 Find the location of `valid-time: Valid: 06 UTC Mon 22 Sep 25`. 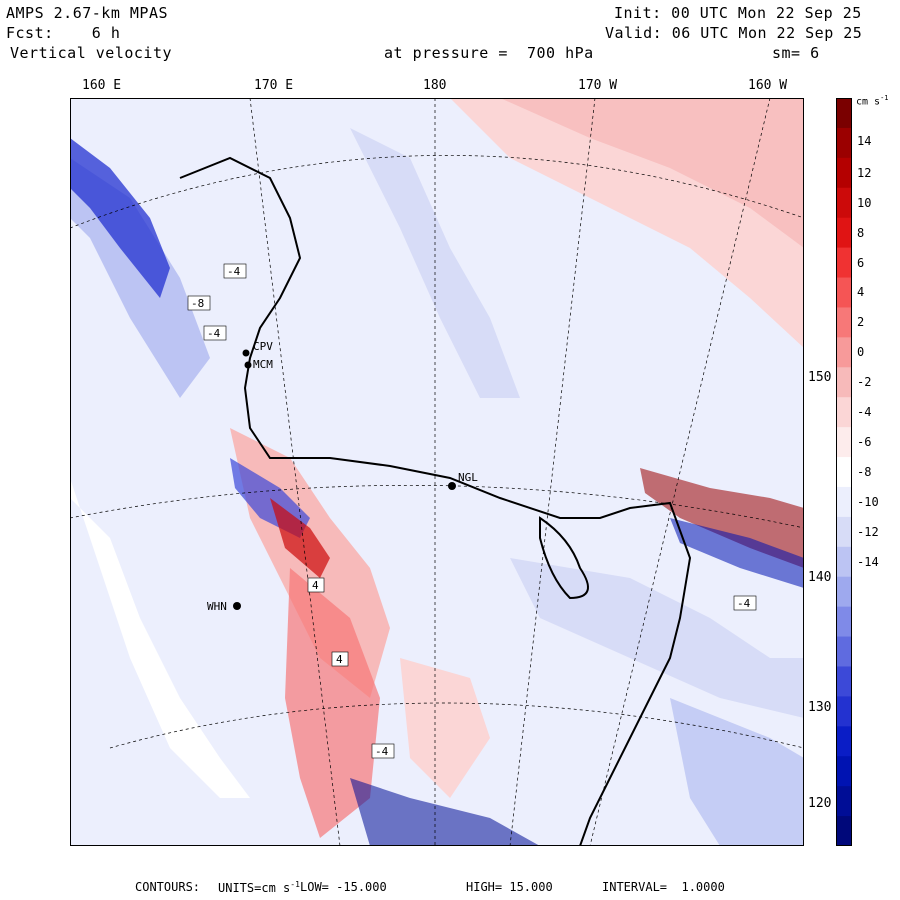

valid-time: Valid: 06 UTC Mon 22 Sep 25 is located at coordinates (734, 33).